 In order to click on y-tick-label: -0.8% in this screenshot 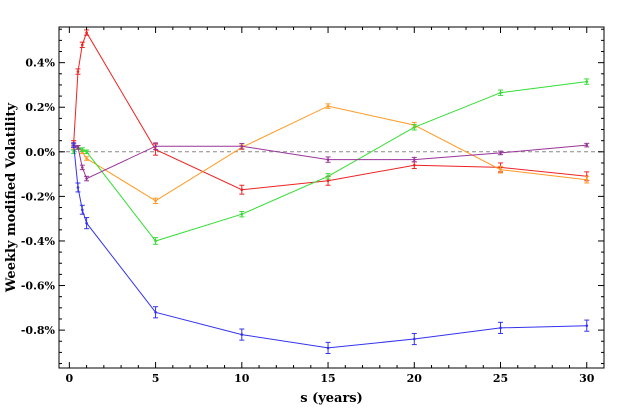, I will do `click(38, 330)`.